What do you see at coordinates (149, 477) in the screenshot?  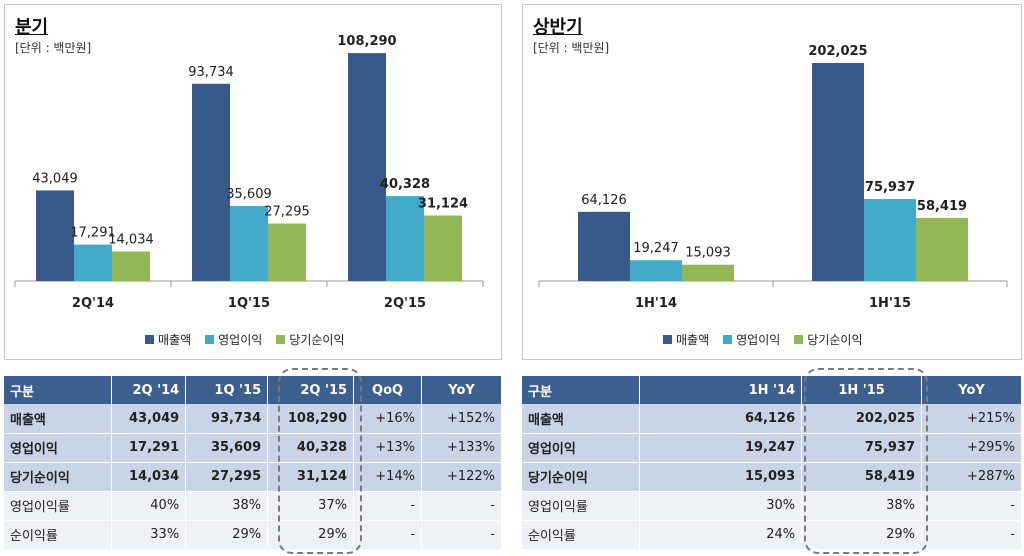 I see `table-cell: 14,034` at bounding box center [149, 477].